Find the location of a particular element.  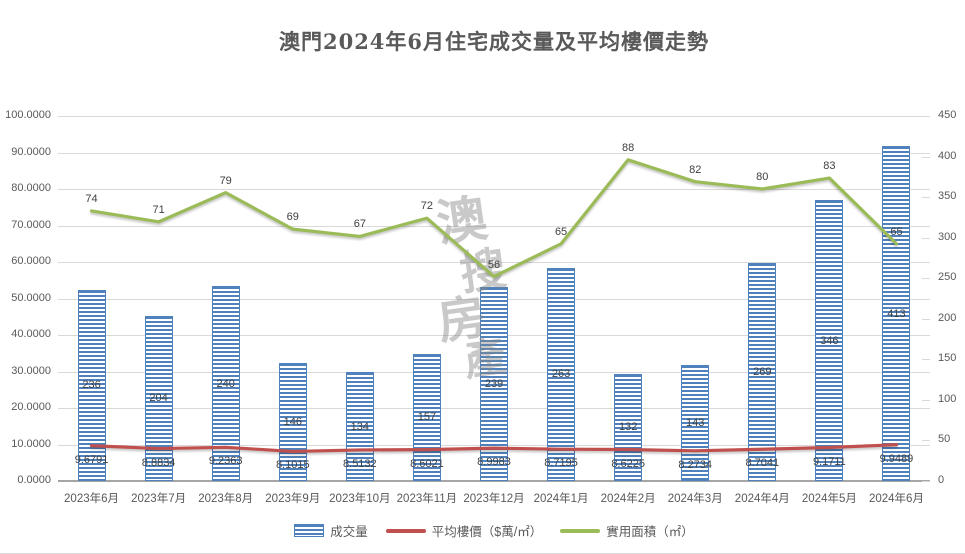

volume-bar-value-label: 236 is located at coordinates (91, 385).